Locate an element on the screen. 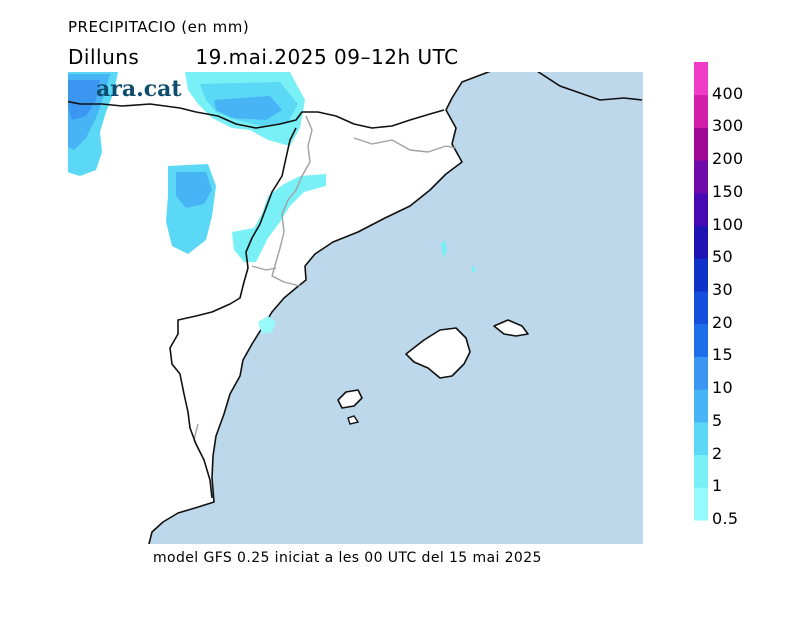 The width and height of the screenshot is (800, 617). chart-title: PRECIPITACIO (en mm) is located at coordinates (159, 27).